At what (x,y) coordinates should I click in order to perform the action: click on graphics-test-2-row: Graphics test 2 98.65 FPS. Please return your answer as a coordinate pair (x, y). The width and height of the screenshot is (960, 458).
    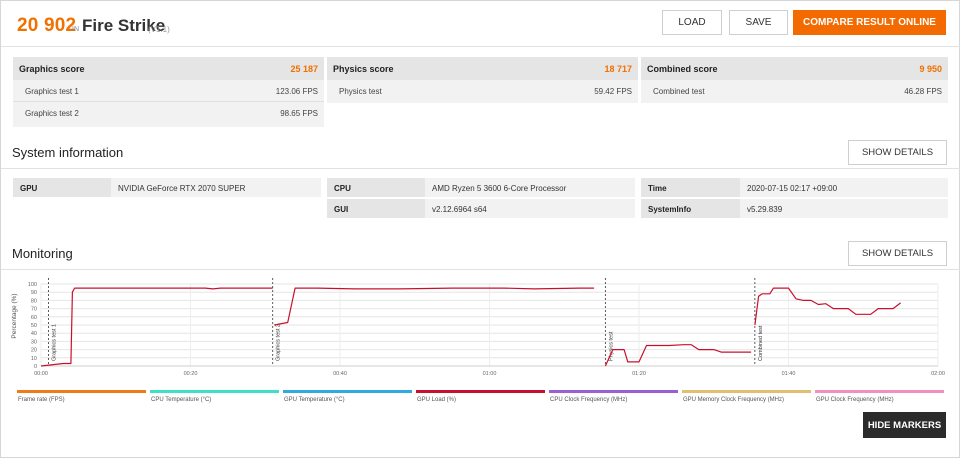
    Looking at the image, I should click on (168, 113).